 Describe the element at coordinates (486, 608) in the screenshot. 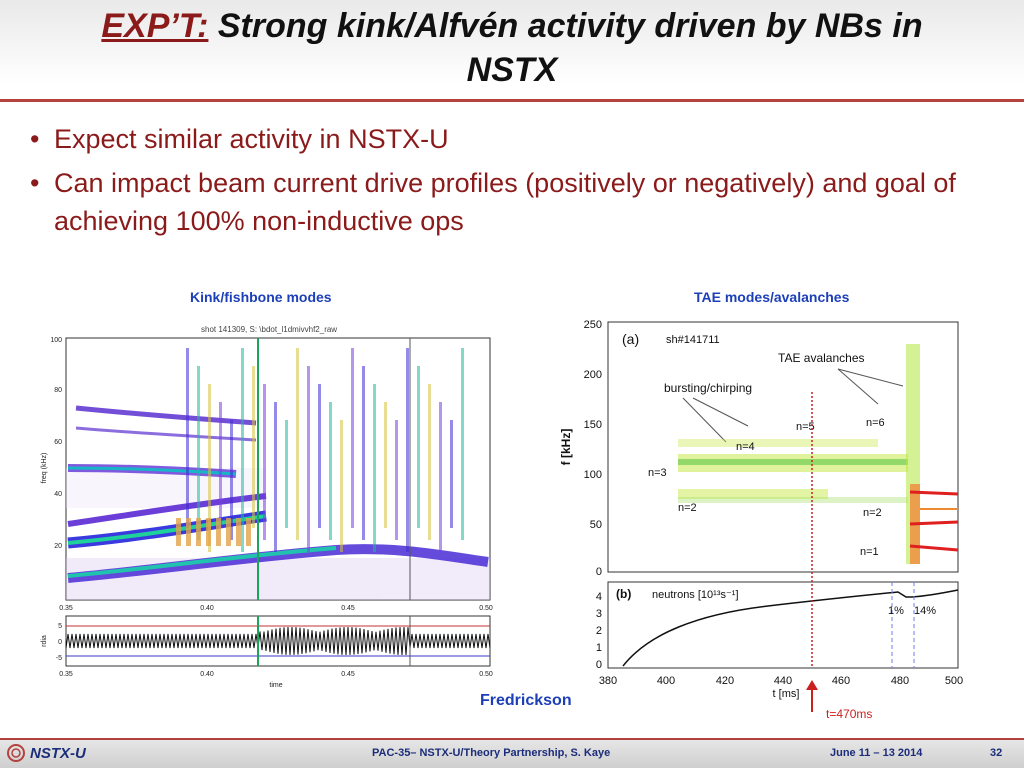

I see `x-tick-label: 0.50` at that location.